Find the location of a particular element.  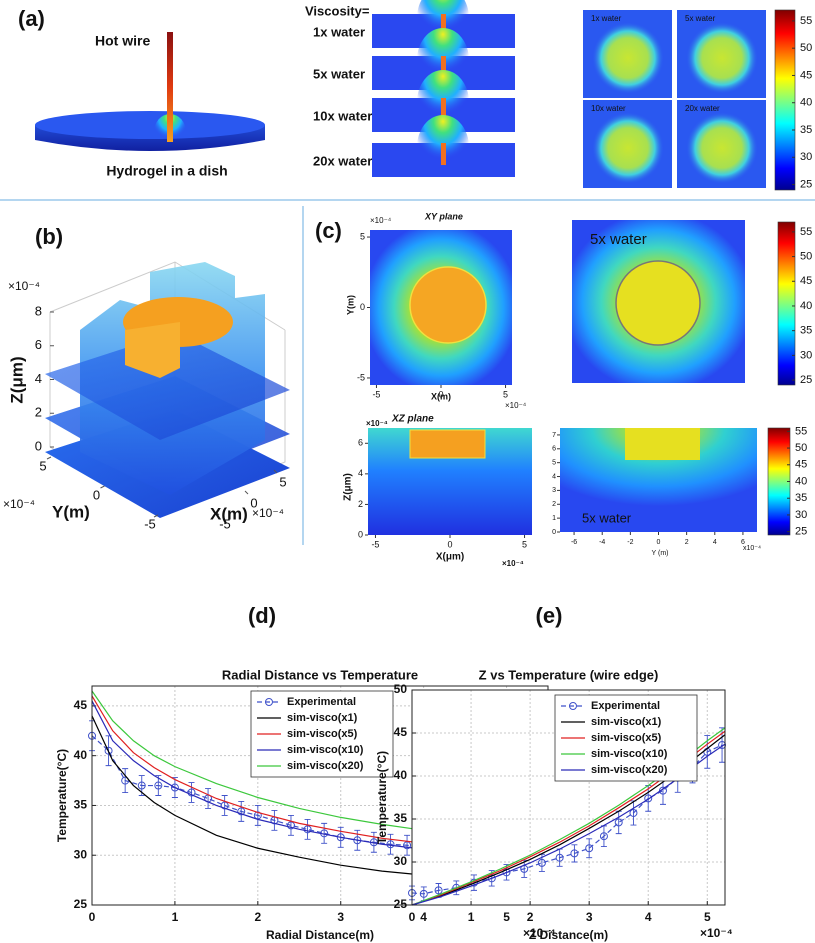

top-image is located at coordinates (658, 301).